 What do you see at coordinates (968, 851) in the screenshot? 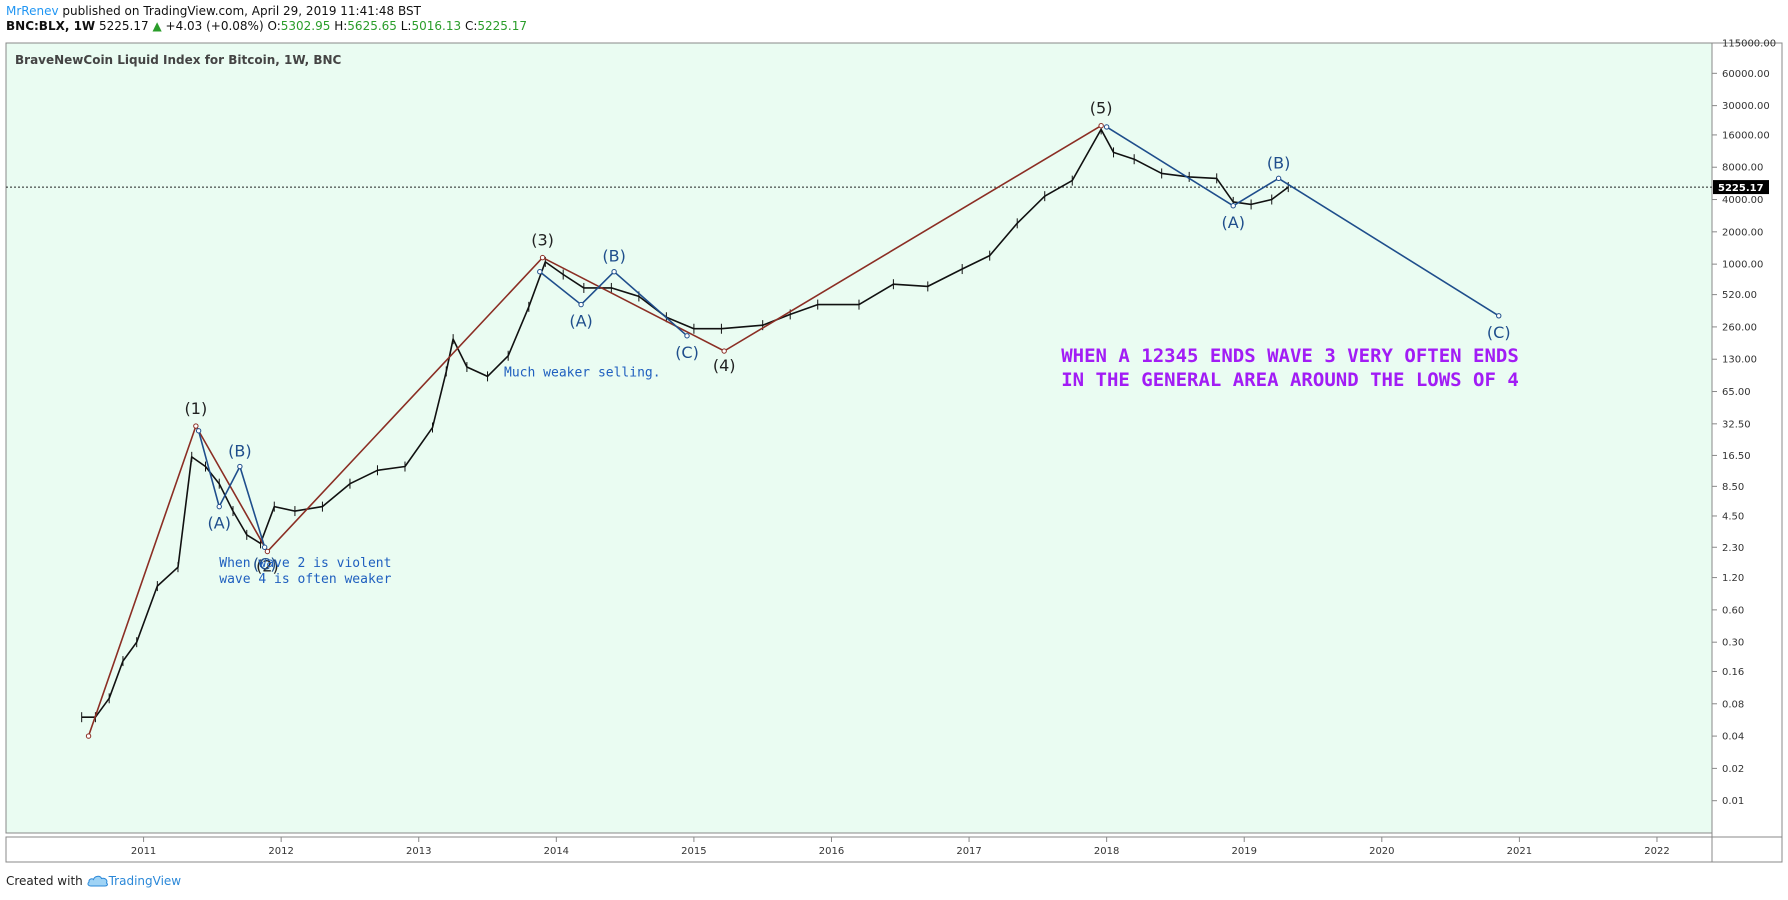
I see `time-tick-label: 2017` at bounding box center [968, 851].